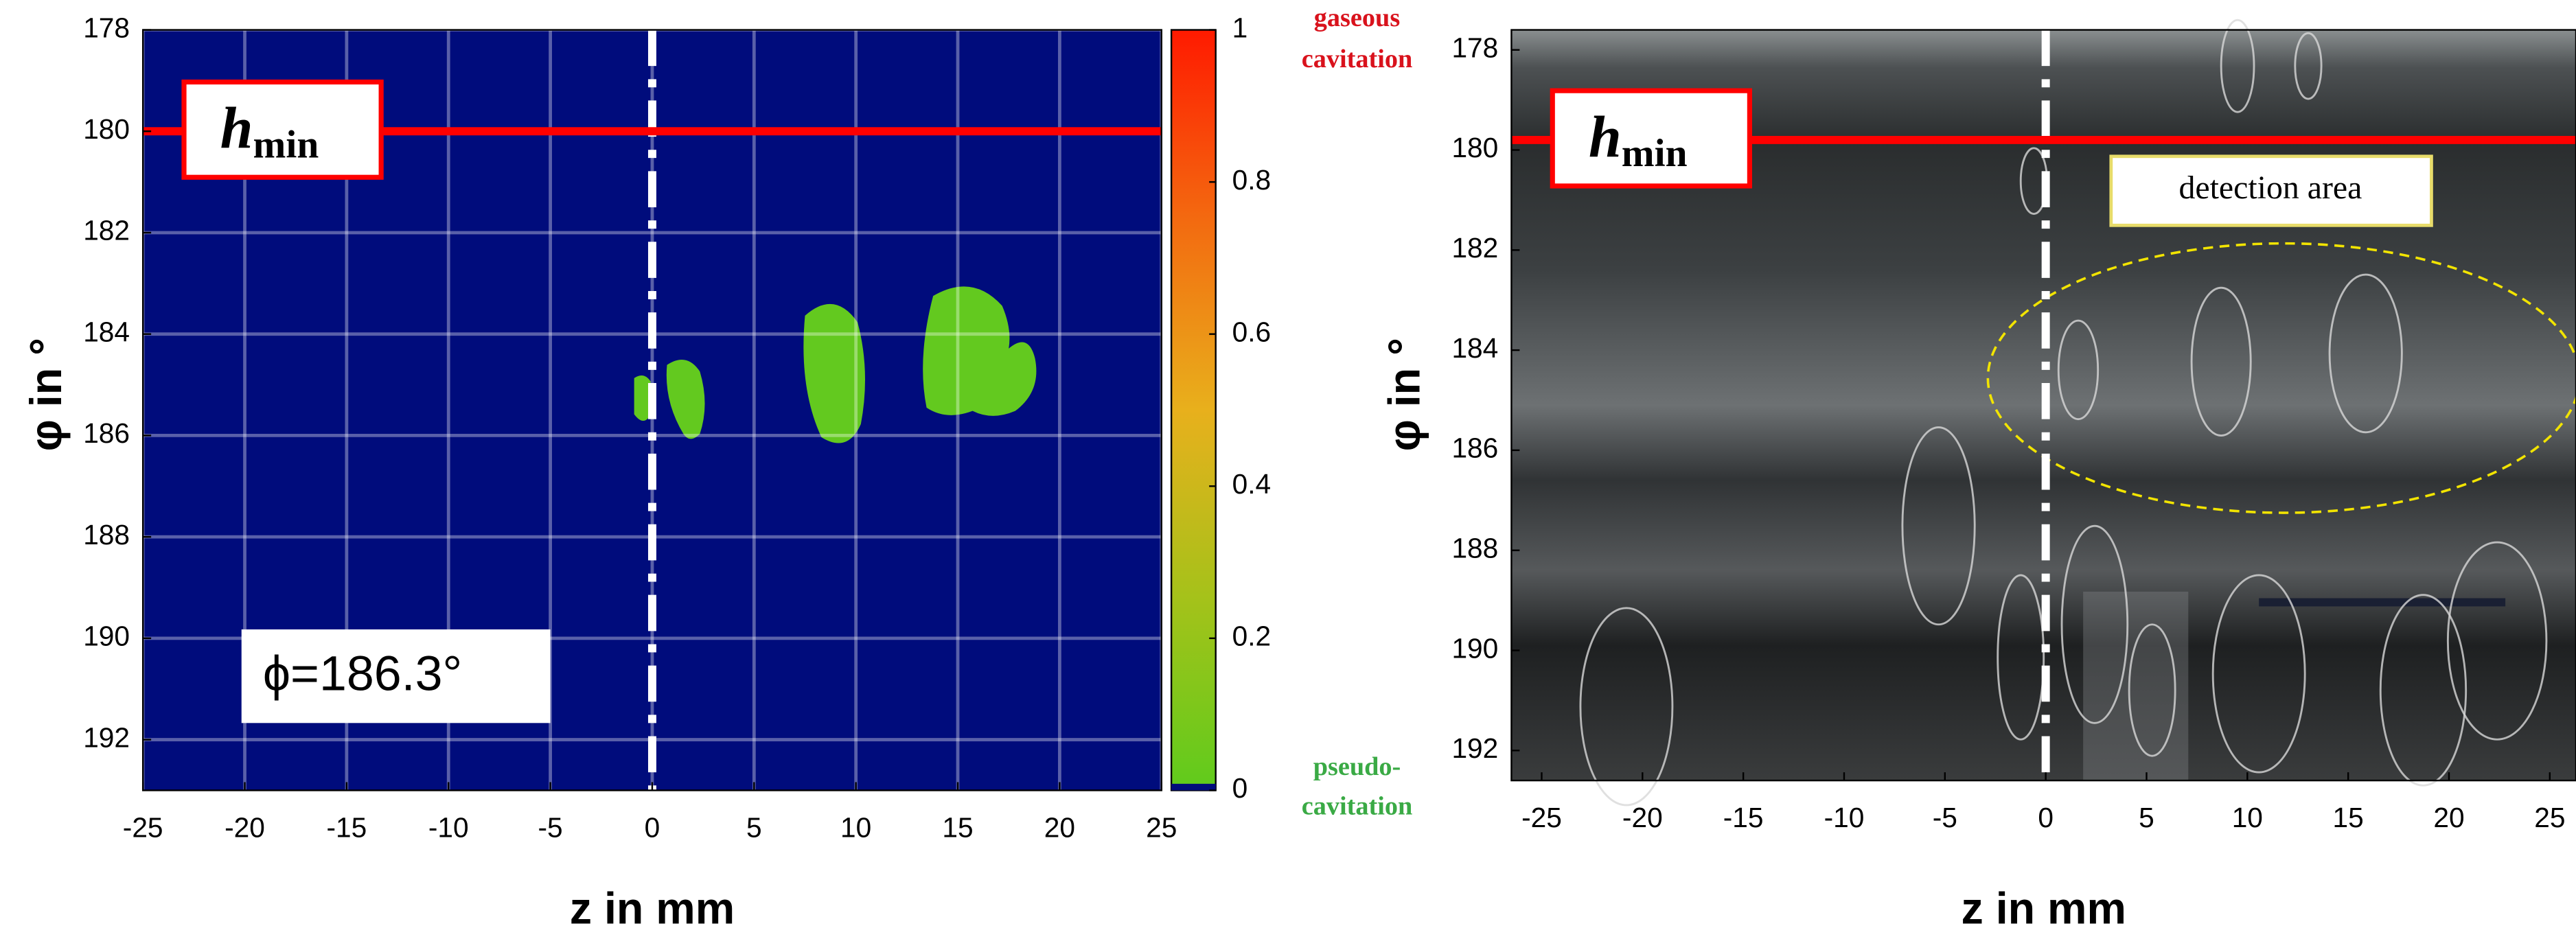 This screenshot has height=950, width=2576. I want to click on colorbar-tick-label: 0.2, so click(1252, 636).